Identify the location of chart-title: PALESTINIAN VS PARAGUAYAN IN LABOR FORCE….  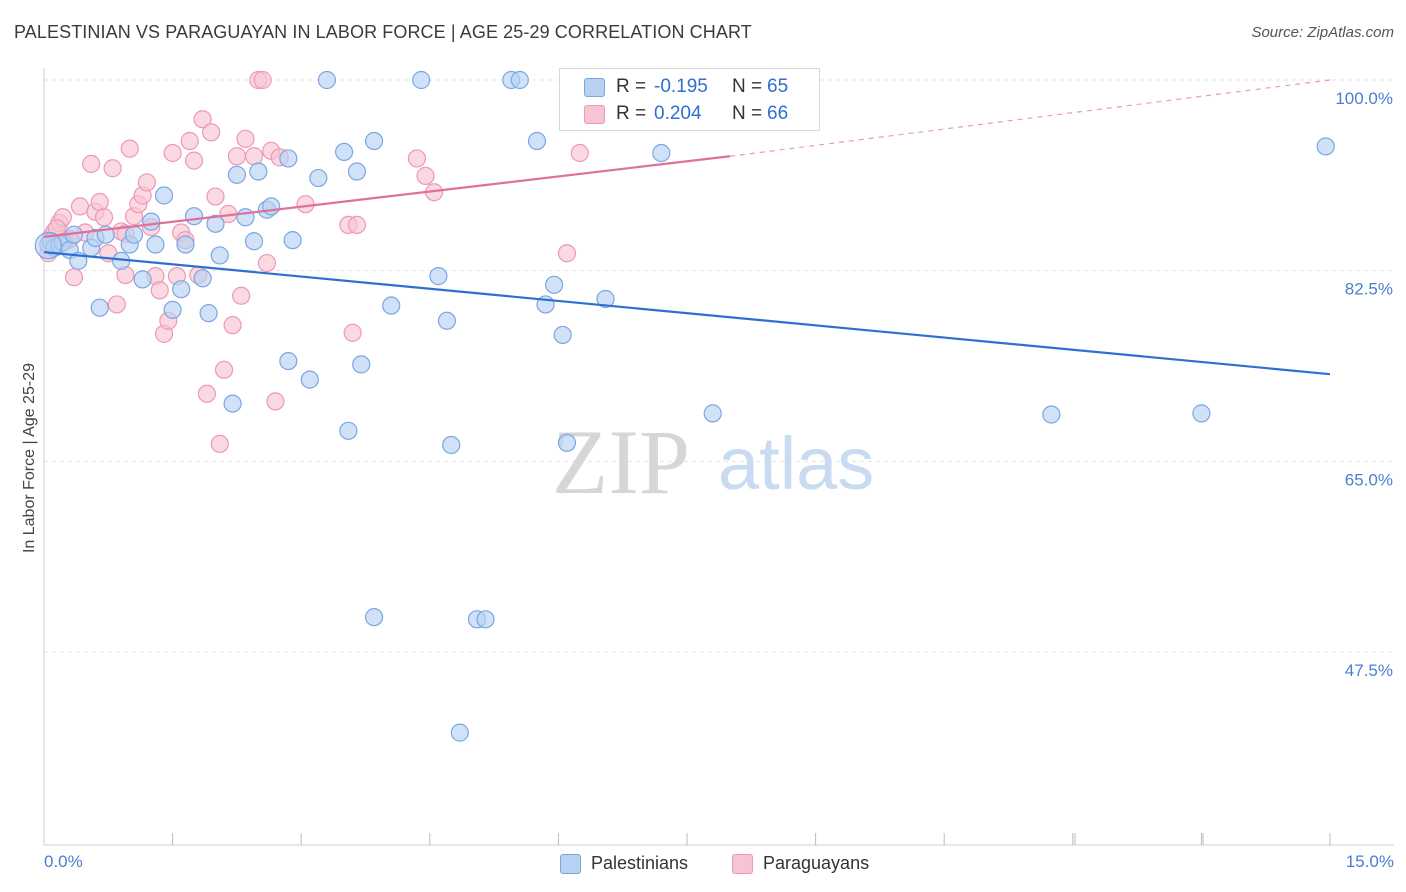
(383, 32).